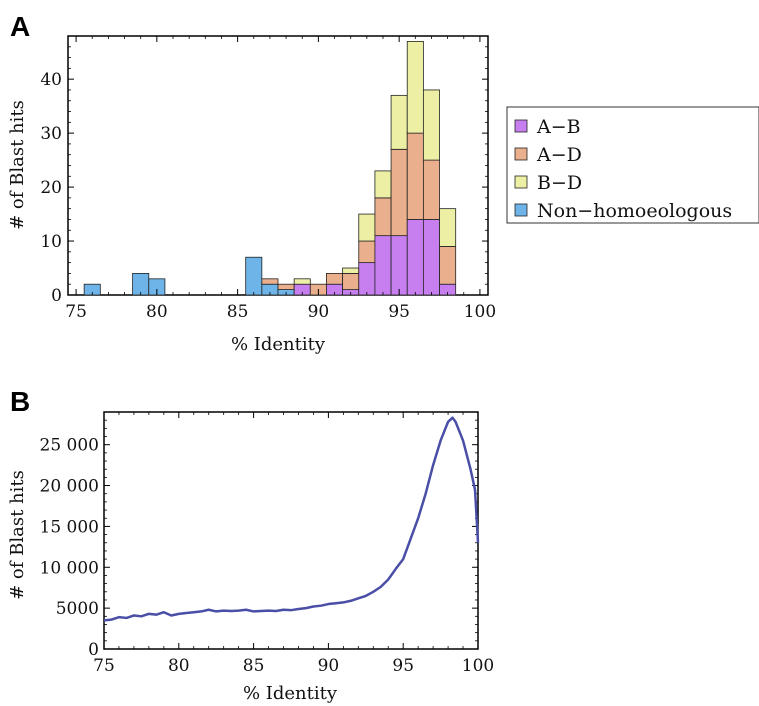 The height and width of the screenshot is (706, 759). I want to click on y-tick-label: 15 000, so click(69, 527).